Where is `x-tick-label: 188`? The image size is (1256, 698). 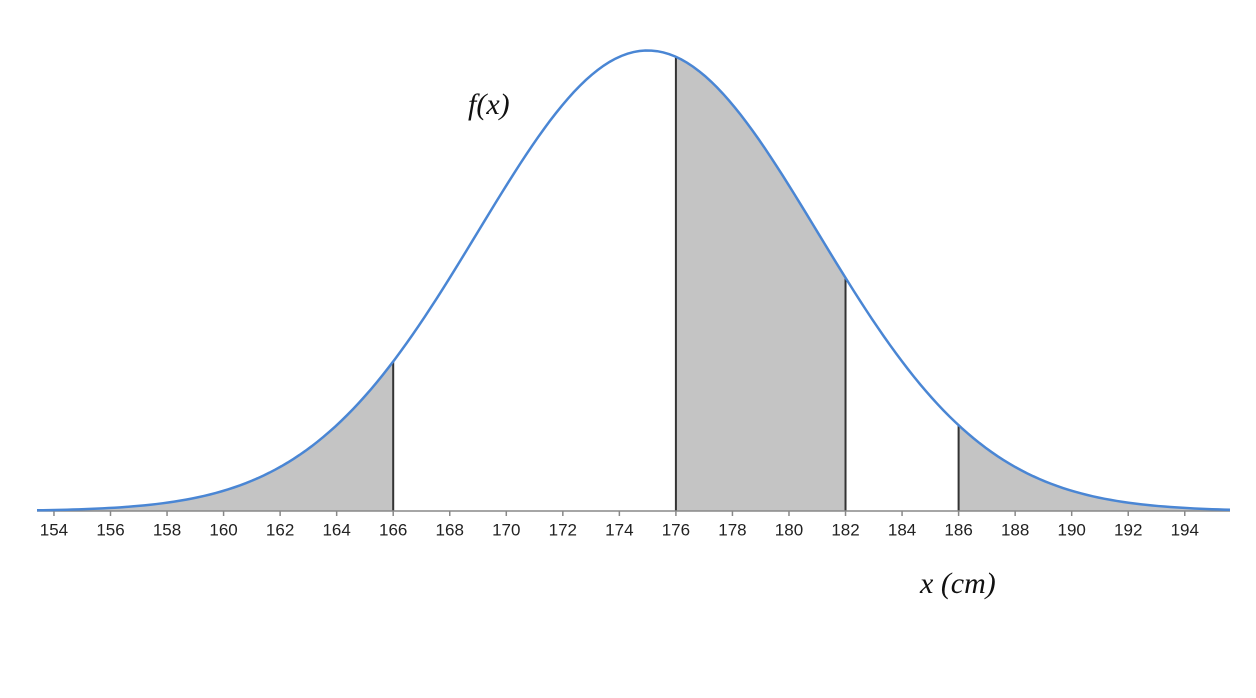 x-tick-label: 188 is located at coordinates (1015, 529).